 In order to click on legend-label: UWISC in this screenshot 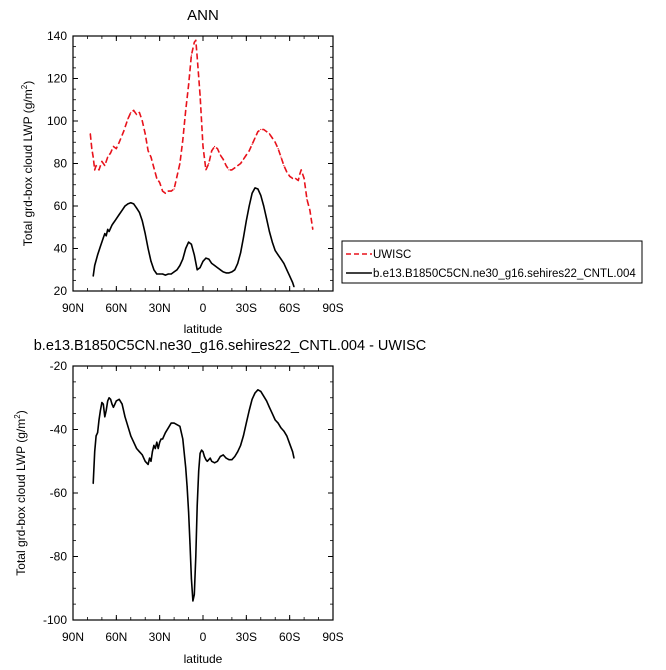, I will do `click(392, 255)`.